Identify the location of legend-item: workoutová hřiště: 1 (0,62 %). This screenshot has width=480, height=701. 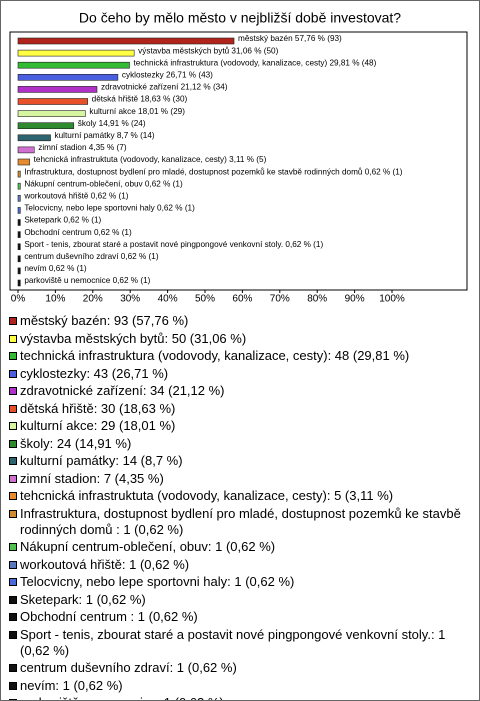
(240, 565).